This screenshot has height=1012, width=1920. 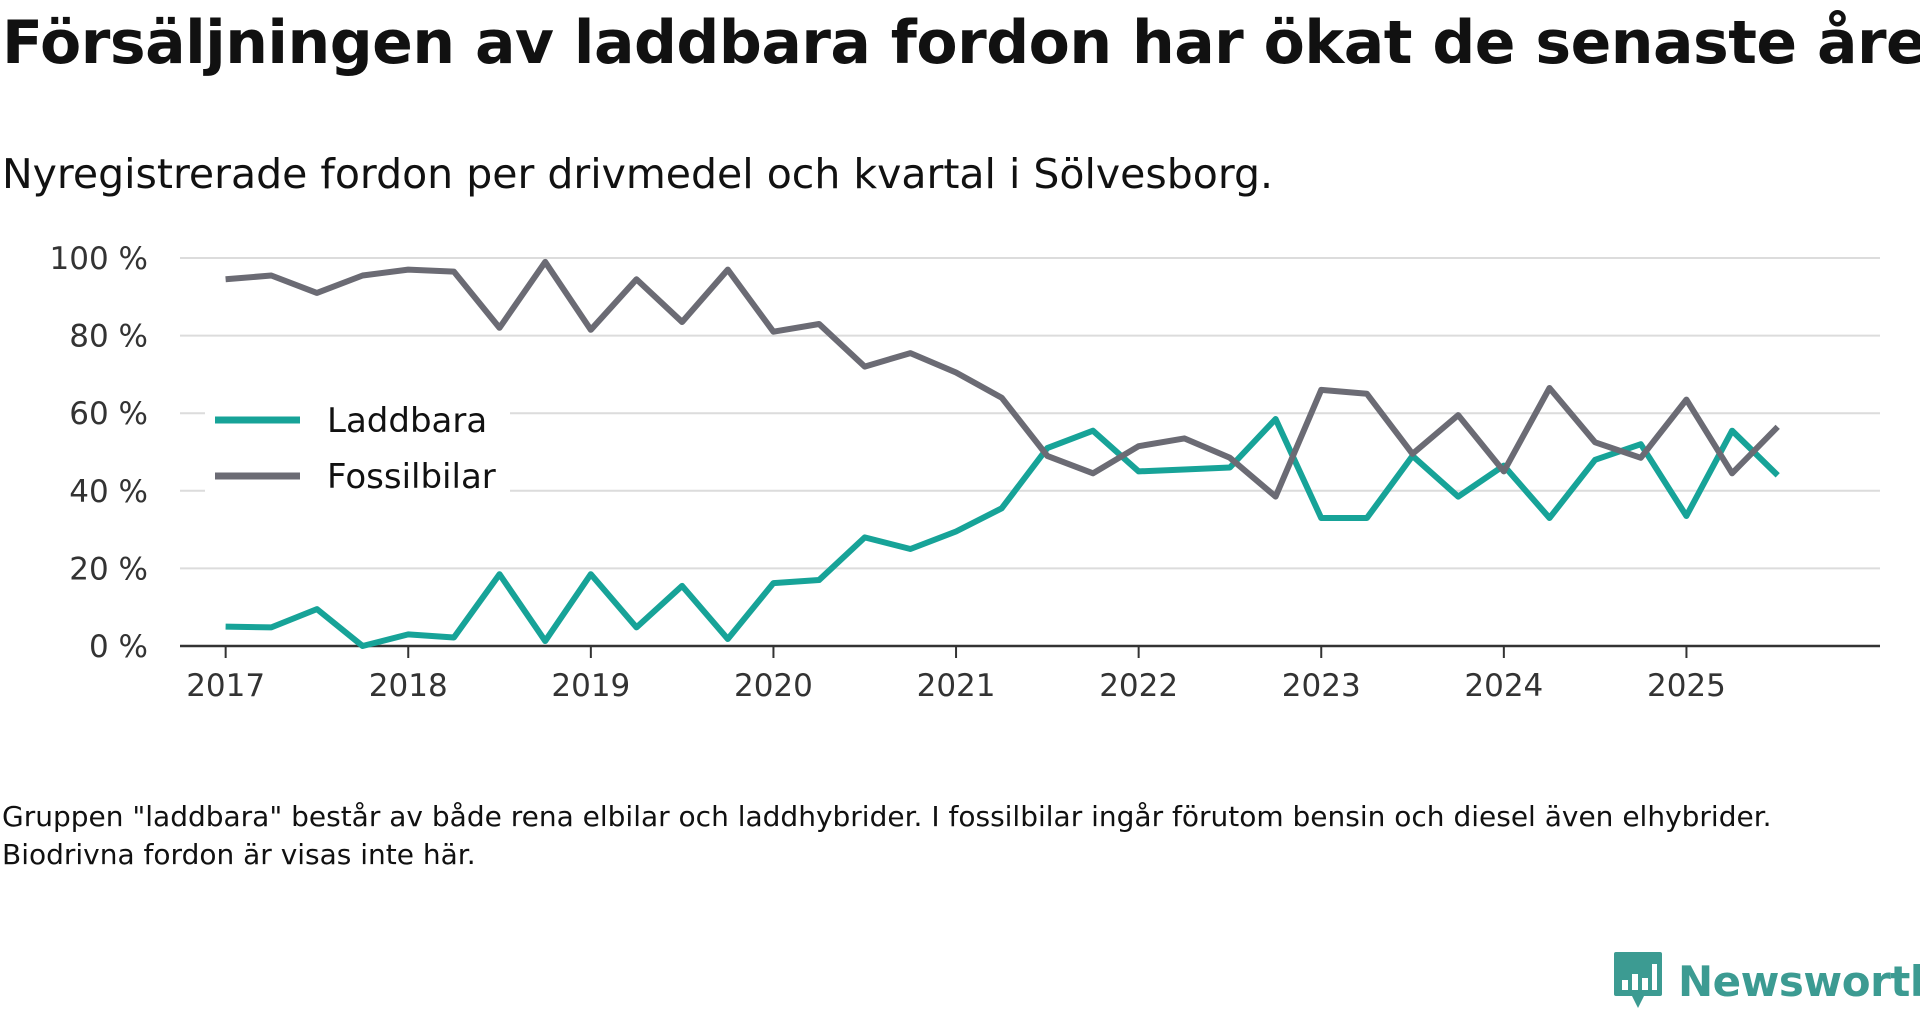 I want to click on y-tick-label: 20 %, so click(x=108, y=569).